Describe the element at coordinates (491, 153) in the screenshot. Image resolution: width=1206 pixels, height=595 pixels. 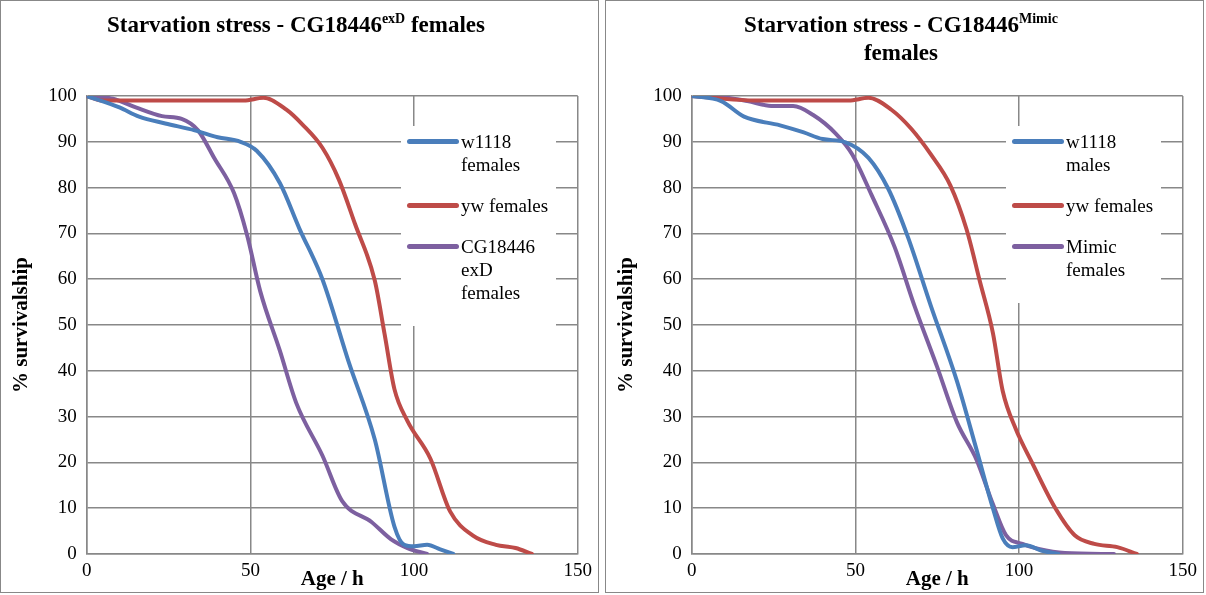
I see `legend-label: w1118 females` at that location.